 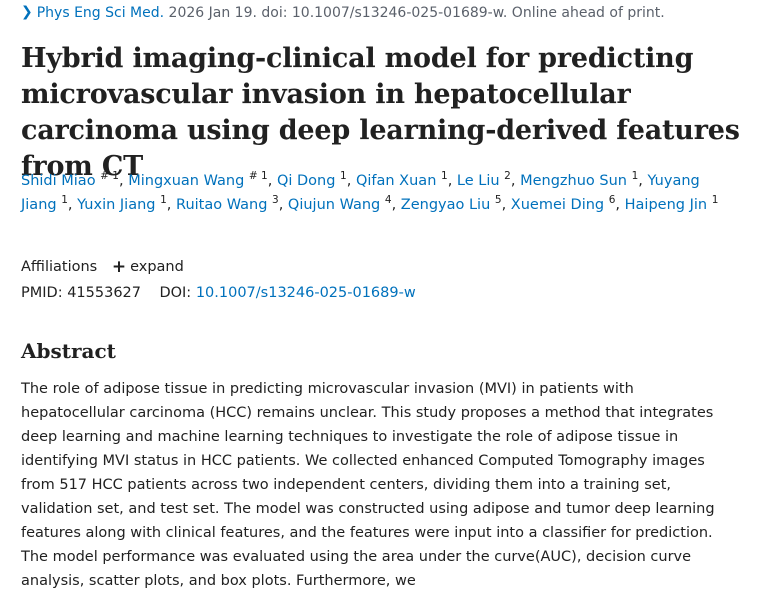 I want to click on author-item: Ruitao Wang 3,, so click(x=232, y=203).